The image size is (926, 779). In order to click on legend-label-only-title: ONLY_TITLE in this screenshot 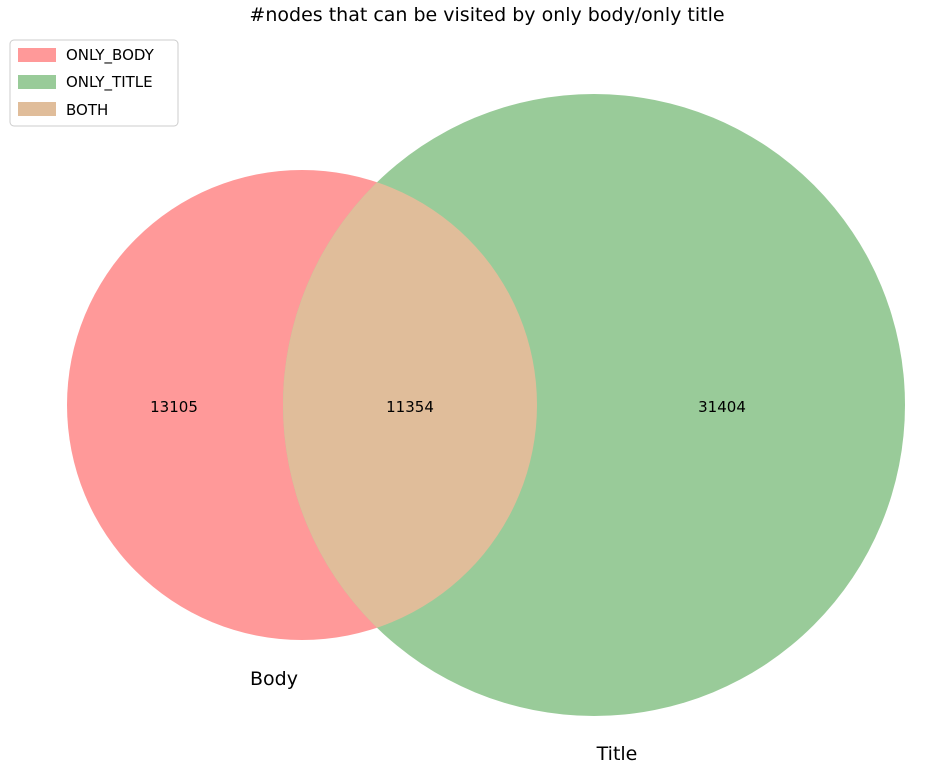, I will do `click(109, 82)`.